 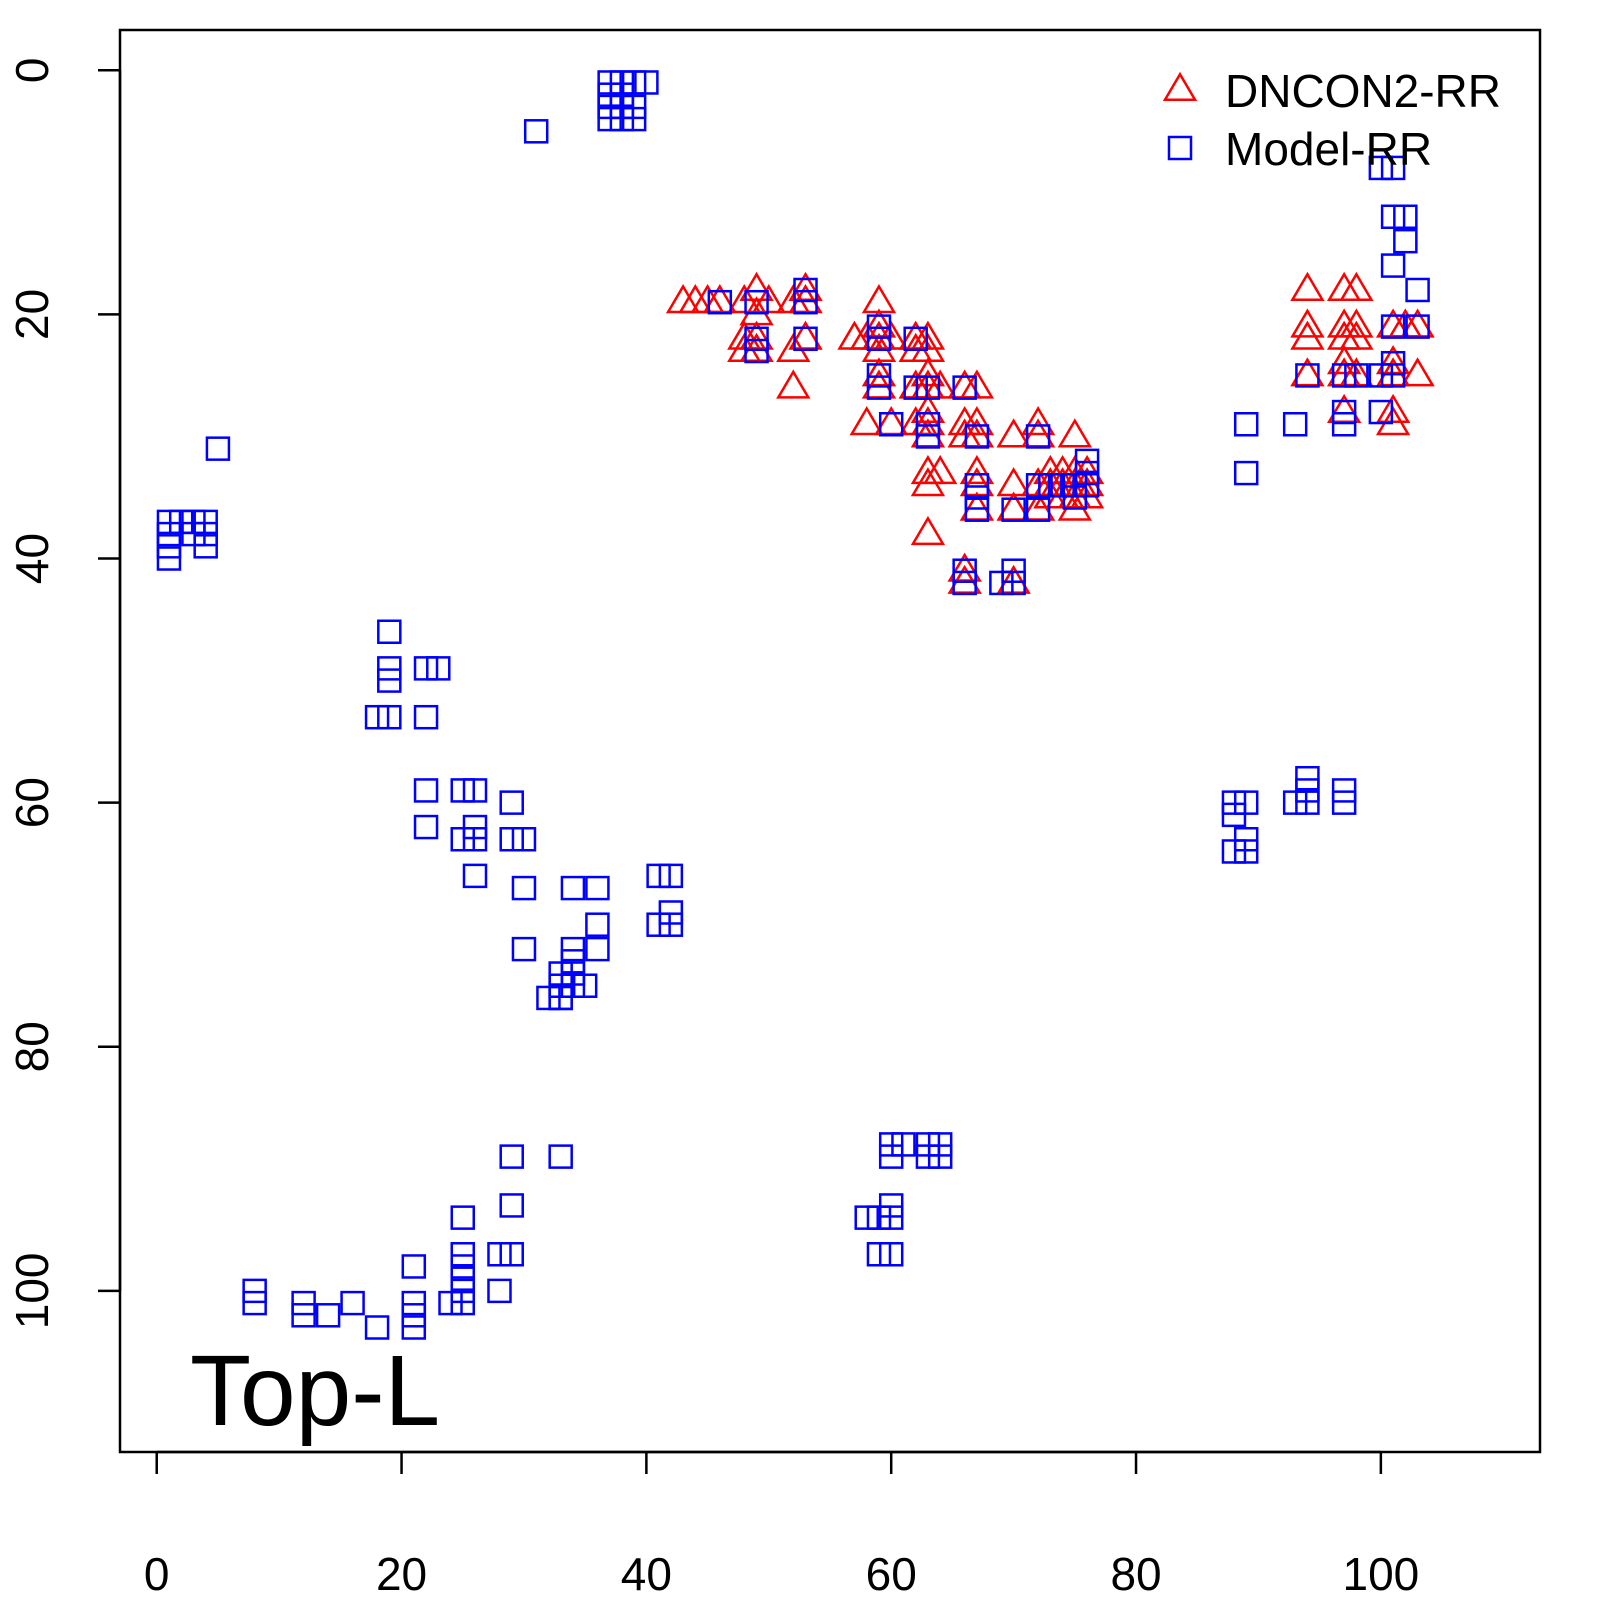 I want to click on y-tick-label: 40, so click(x=32, y=558).